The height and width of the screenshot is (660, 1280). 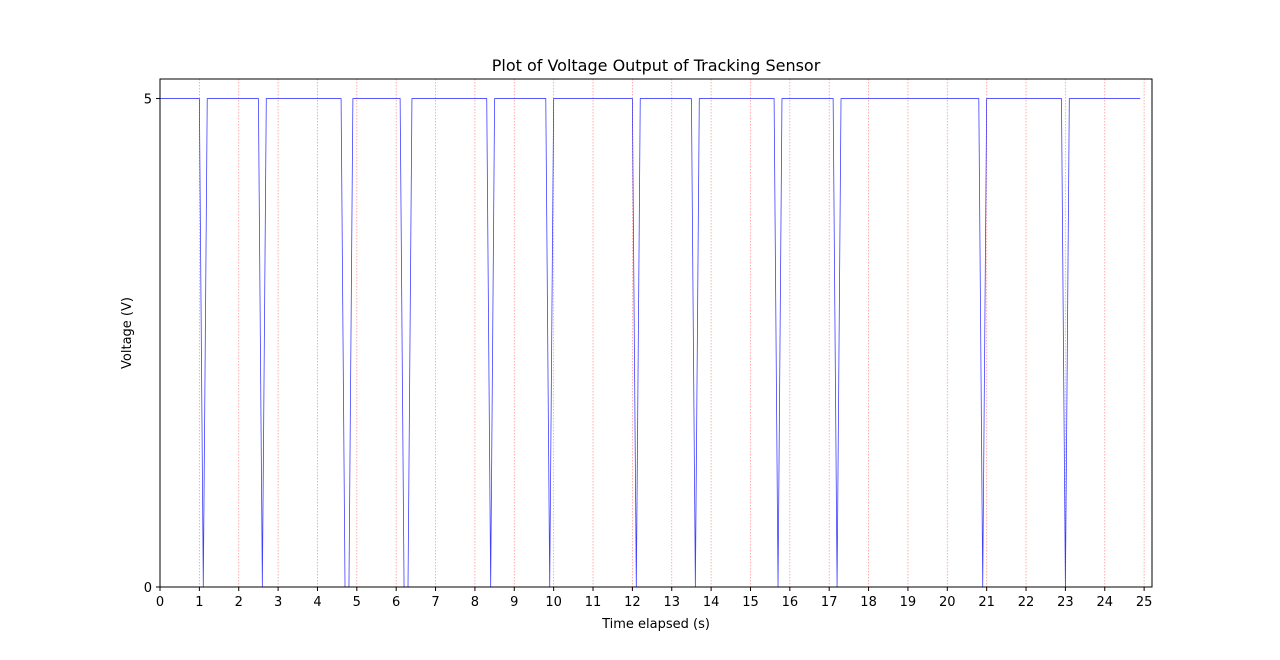 What do you see at coordinates (514, 602) in the screenshot?
I see `x-tick-label: 9` at bounding box center [514, 602].